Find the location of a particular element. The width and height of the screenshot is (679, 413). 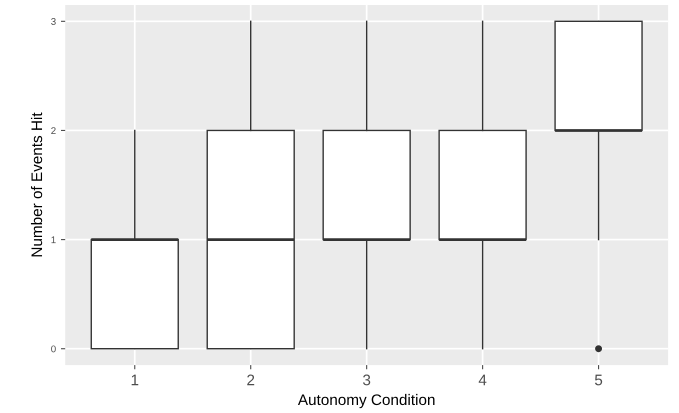

x-tick-label: 3 is located at coordinates (366, 380).